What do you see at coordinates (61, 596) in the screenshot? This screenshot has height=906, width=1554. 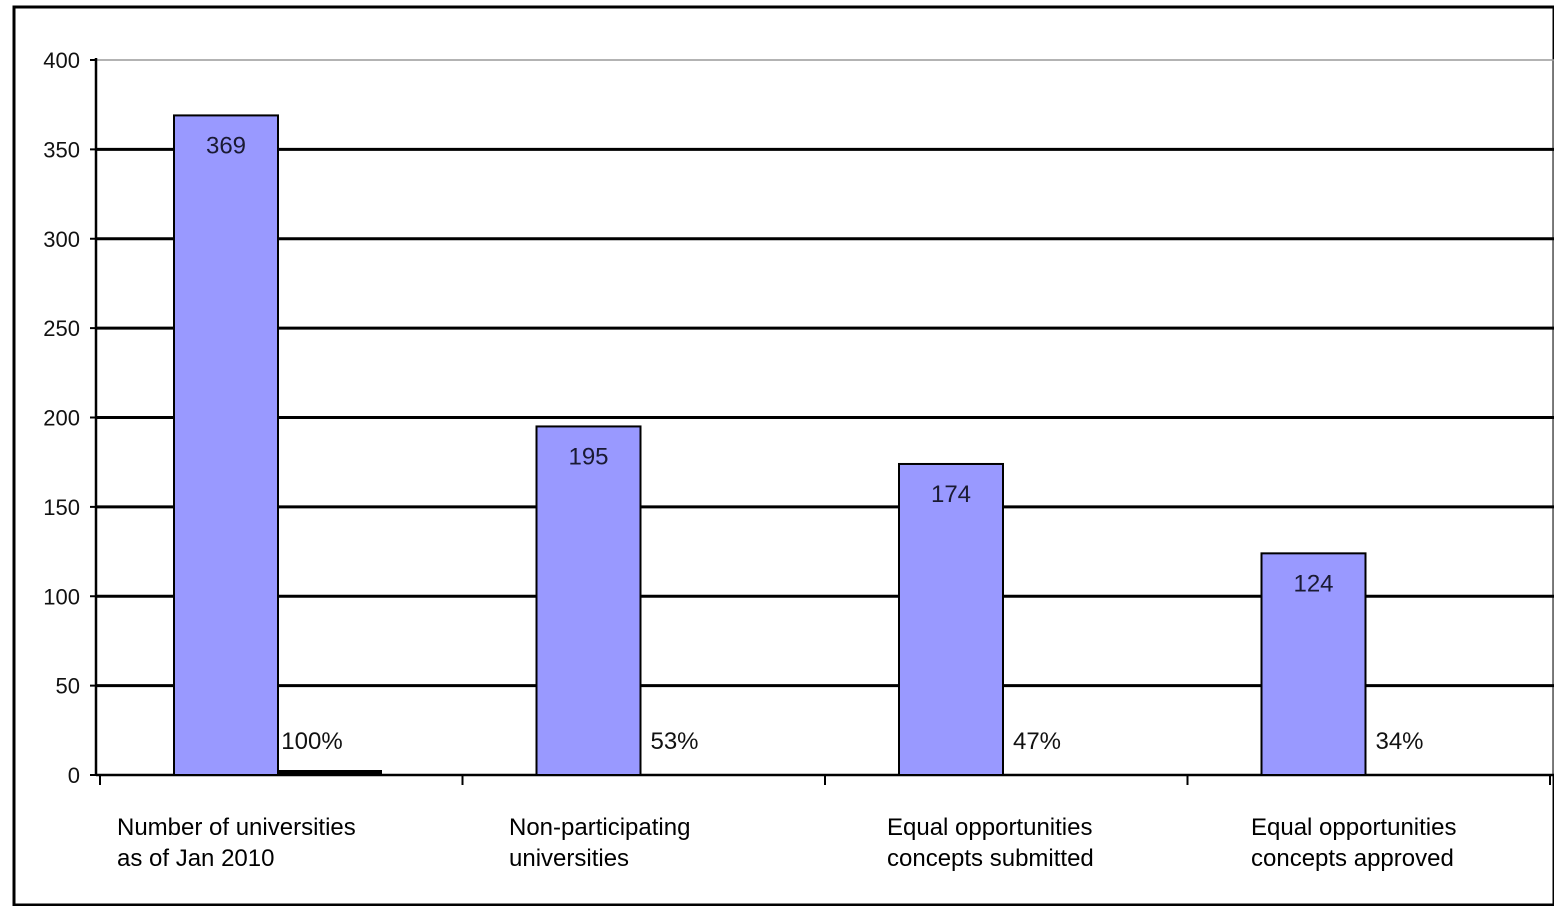 I see `y-tick-label: 100` at bounding box center [61, 596].